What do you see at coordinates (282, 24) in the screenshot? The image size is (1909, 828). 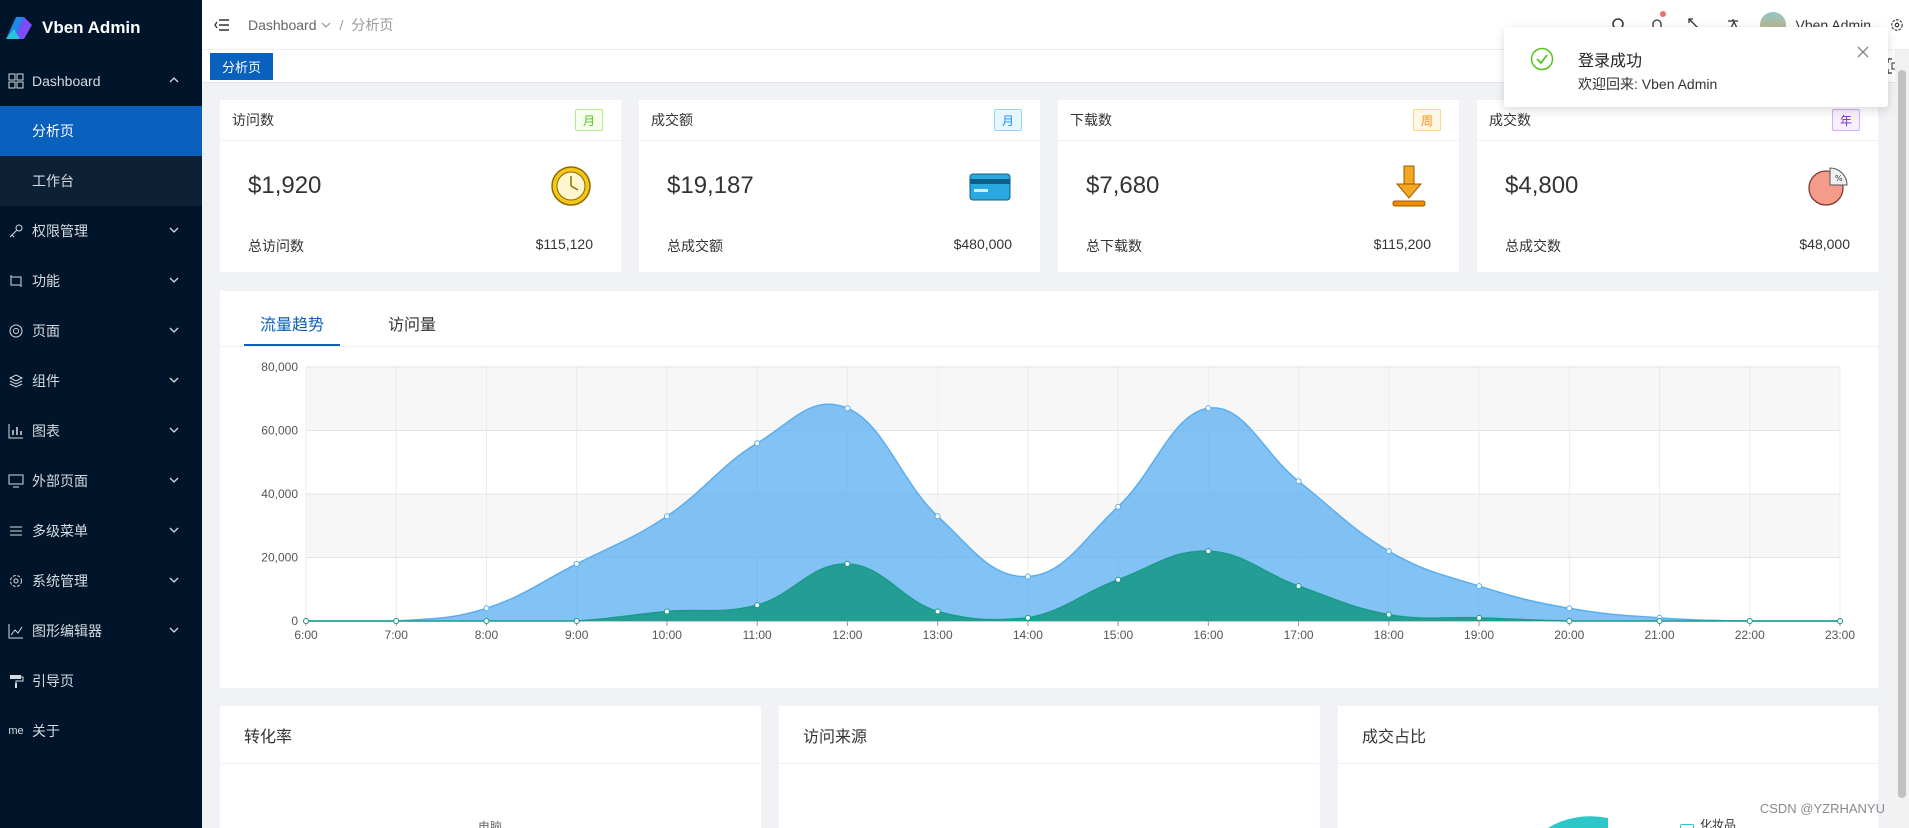 I see `breadcrumb-item-dashboard: Dashboard` at bounding box center [282, 24].